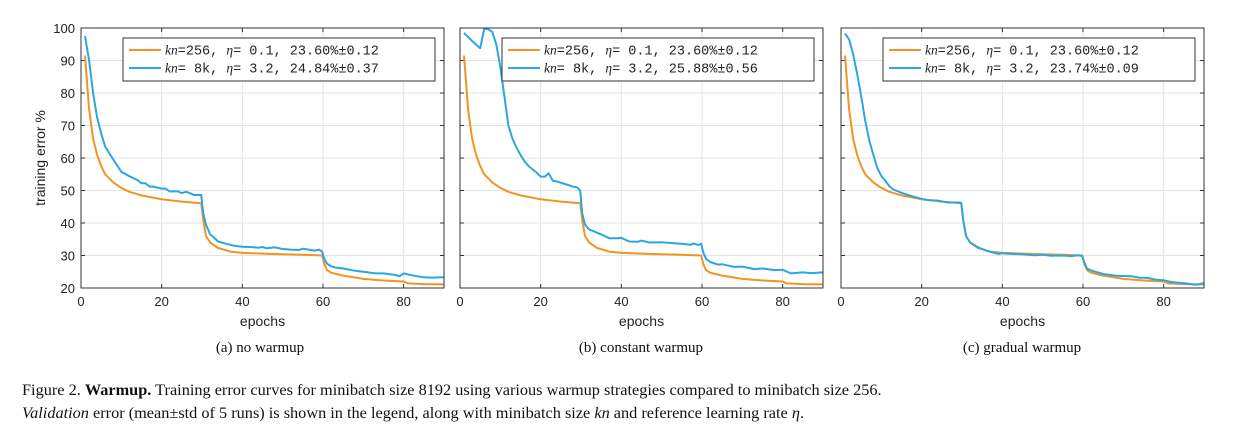 The width and height of the screenshot is (1235, 439). What do you see at coordinates (68, 158) in the screenshot?
I see `y-tick-label: 60` at bounding box center [68, 158].